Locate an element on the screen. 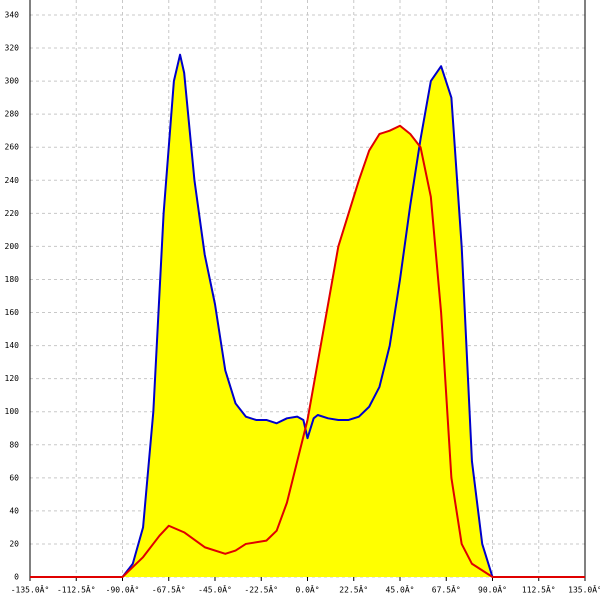 Image resolution: width=600 pixels, height=600 pixels. y-tick-label: 140 is located at coordinates (12, 345).